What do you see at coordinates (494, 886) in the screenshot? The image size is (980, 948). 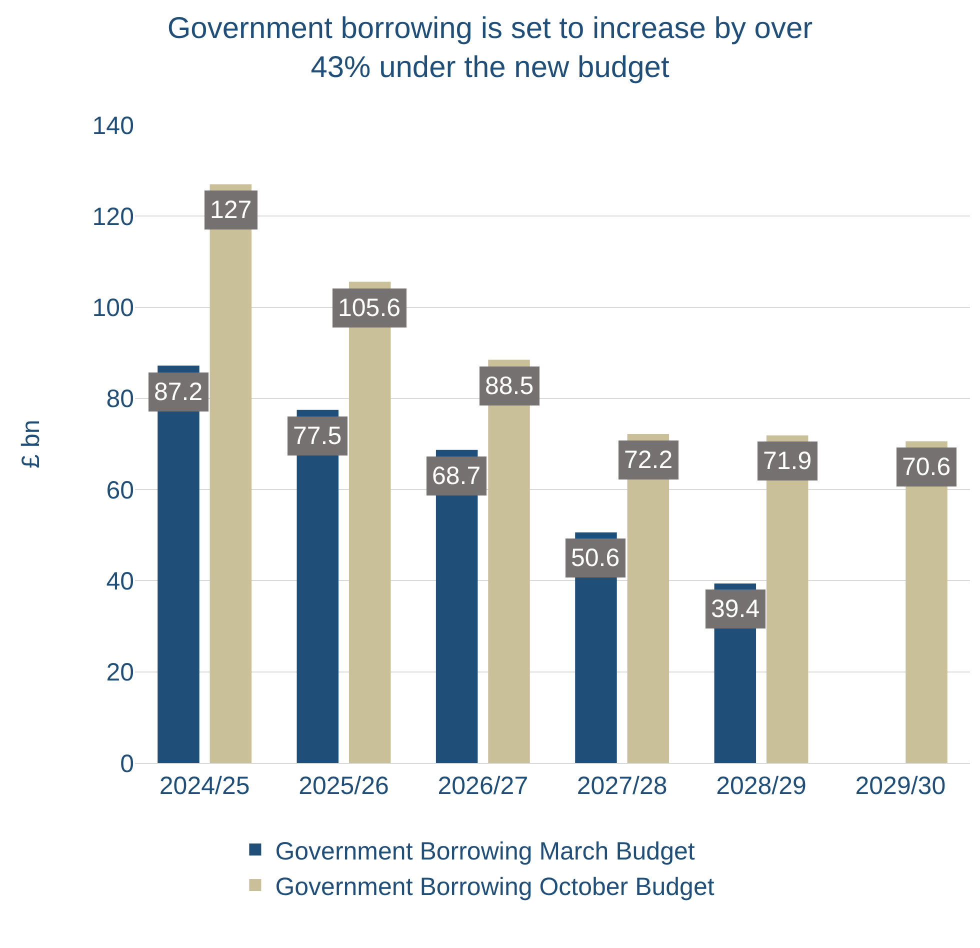 I see `legend-label: Government Borrowing October Budget` at bounding box center [494, 886].